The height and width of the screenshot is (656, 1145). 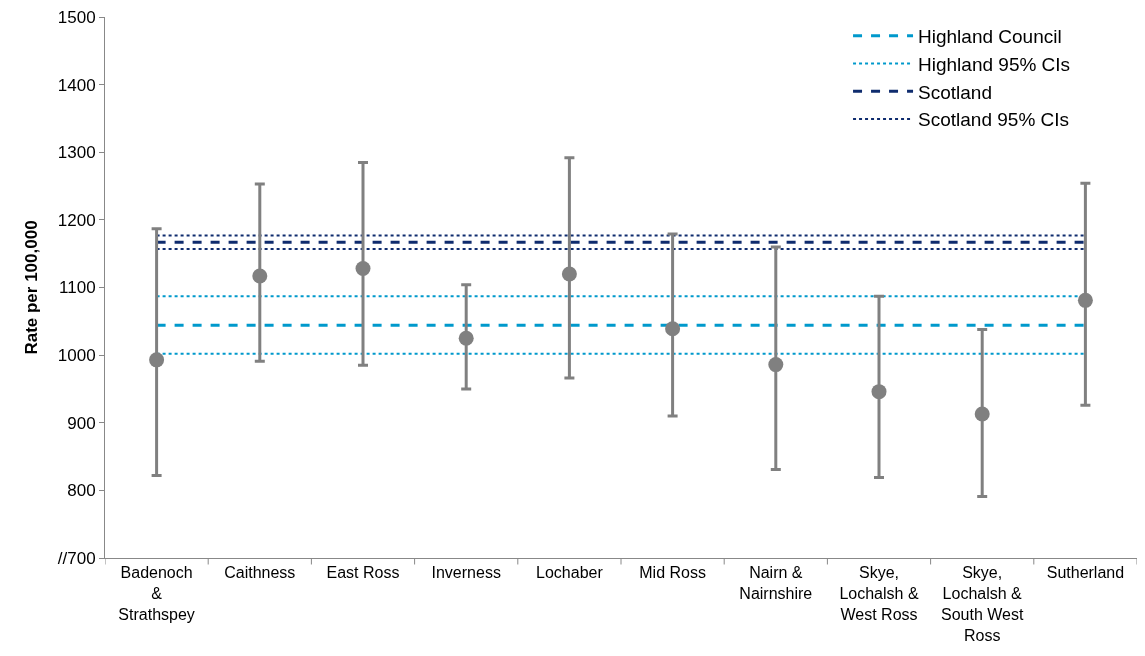 I want to click on y-tick-label: 1000, so click(x=76, y=356).